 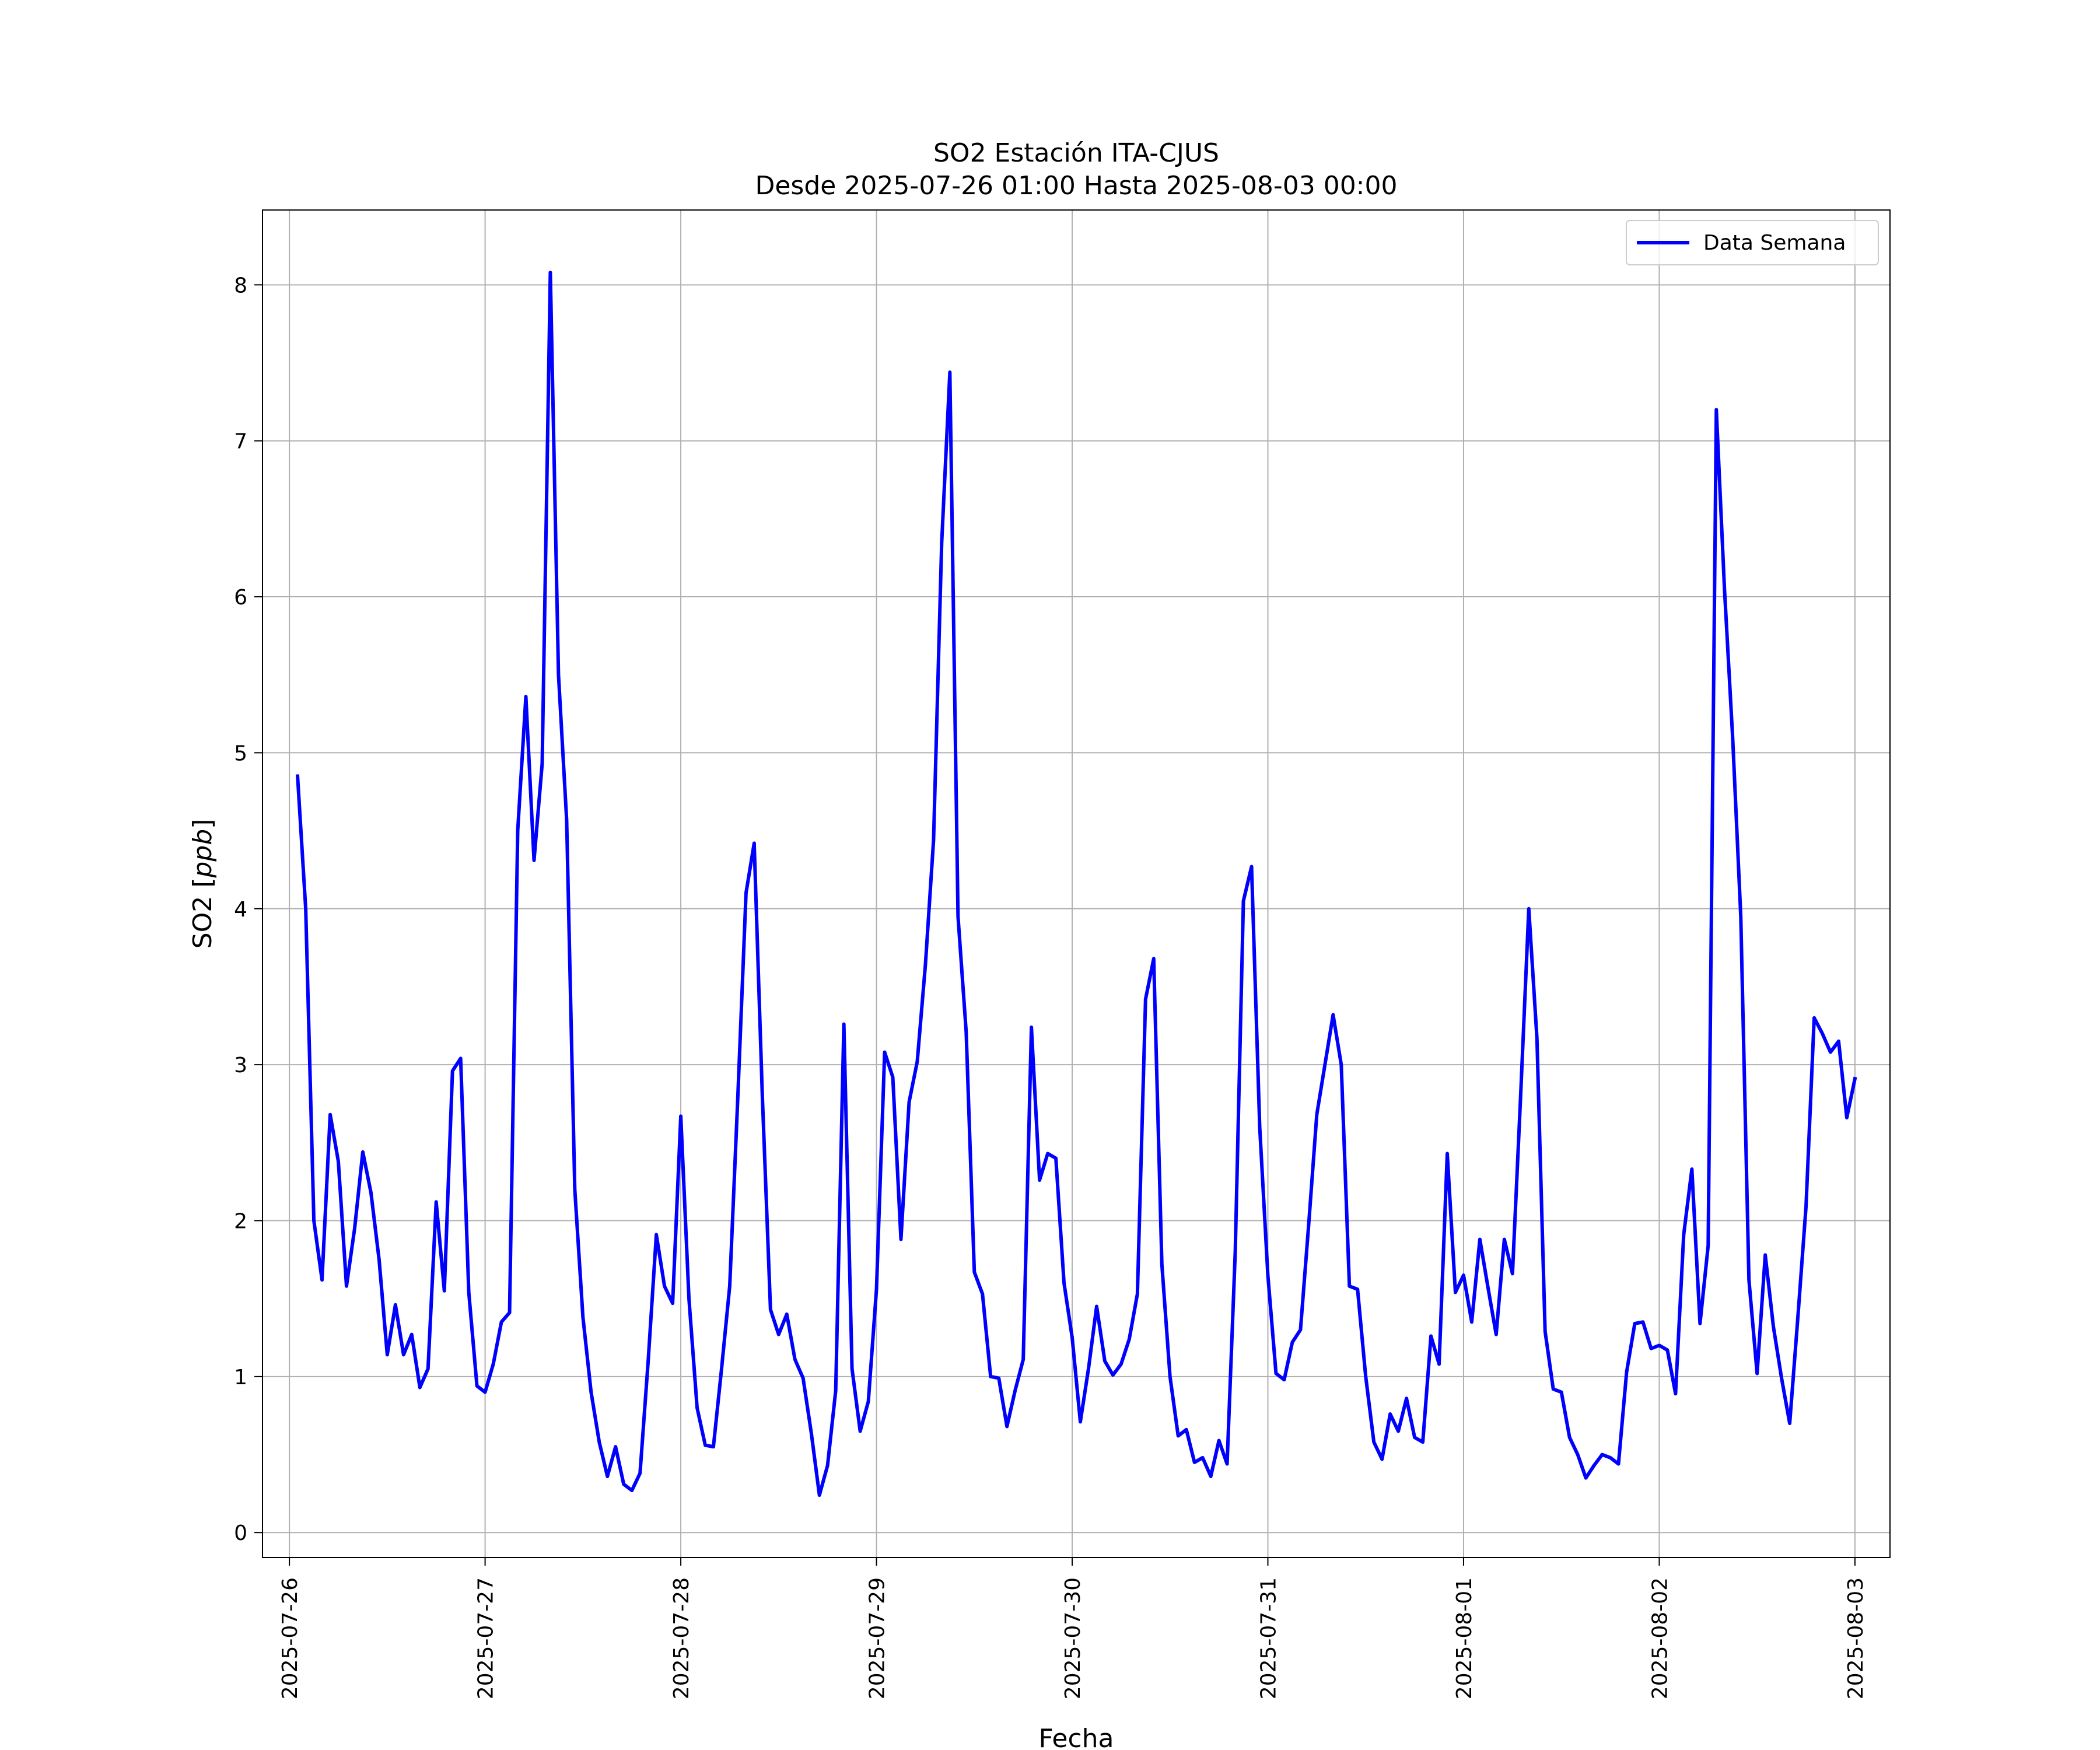 What do you see at coordinates (240, 1533) in the screenshot?
I see `y-tick-label: 0` at bounding box center [240, 1533].